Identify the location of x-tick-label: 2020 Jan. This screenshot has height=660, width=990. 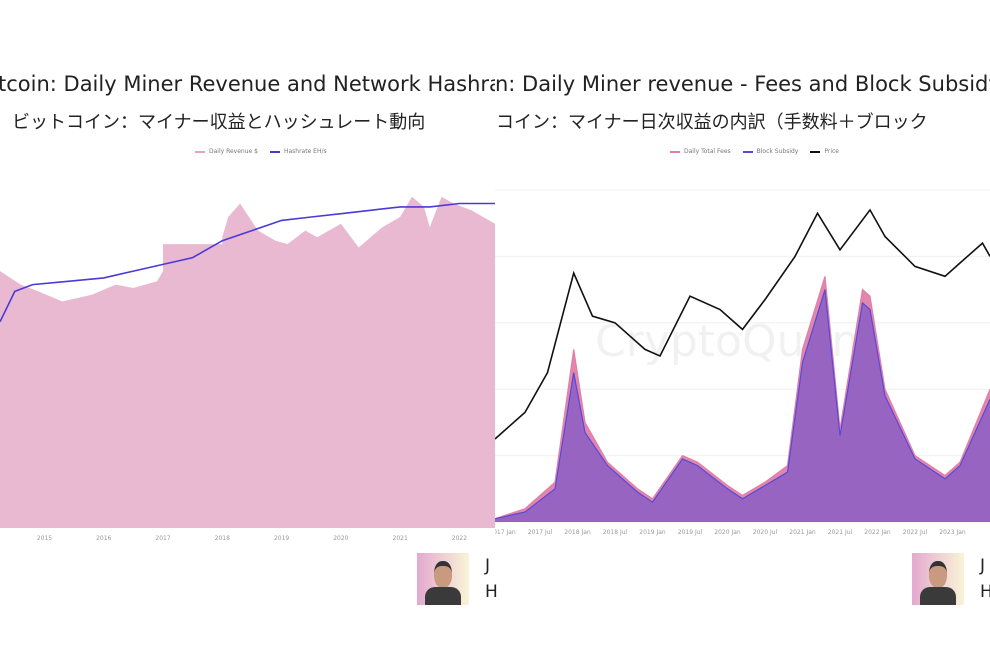
(727, 532).